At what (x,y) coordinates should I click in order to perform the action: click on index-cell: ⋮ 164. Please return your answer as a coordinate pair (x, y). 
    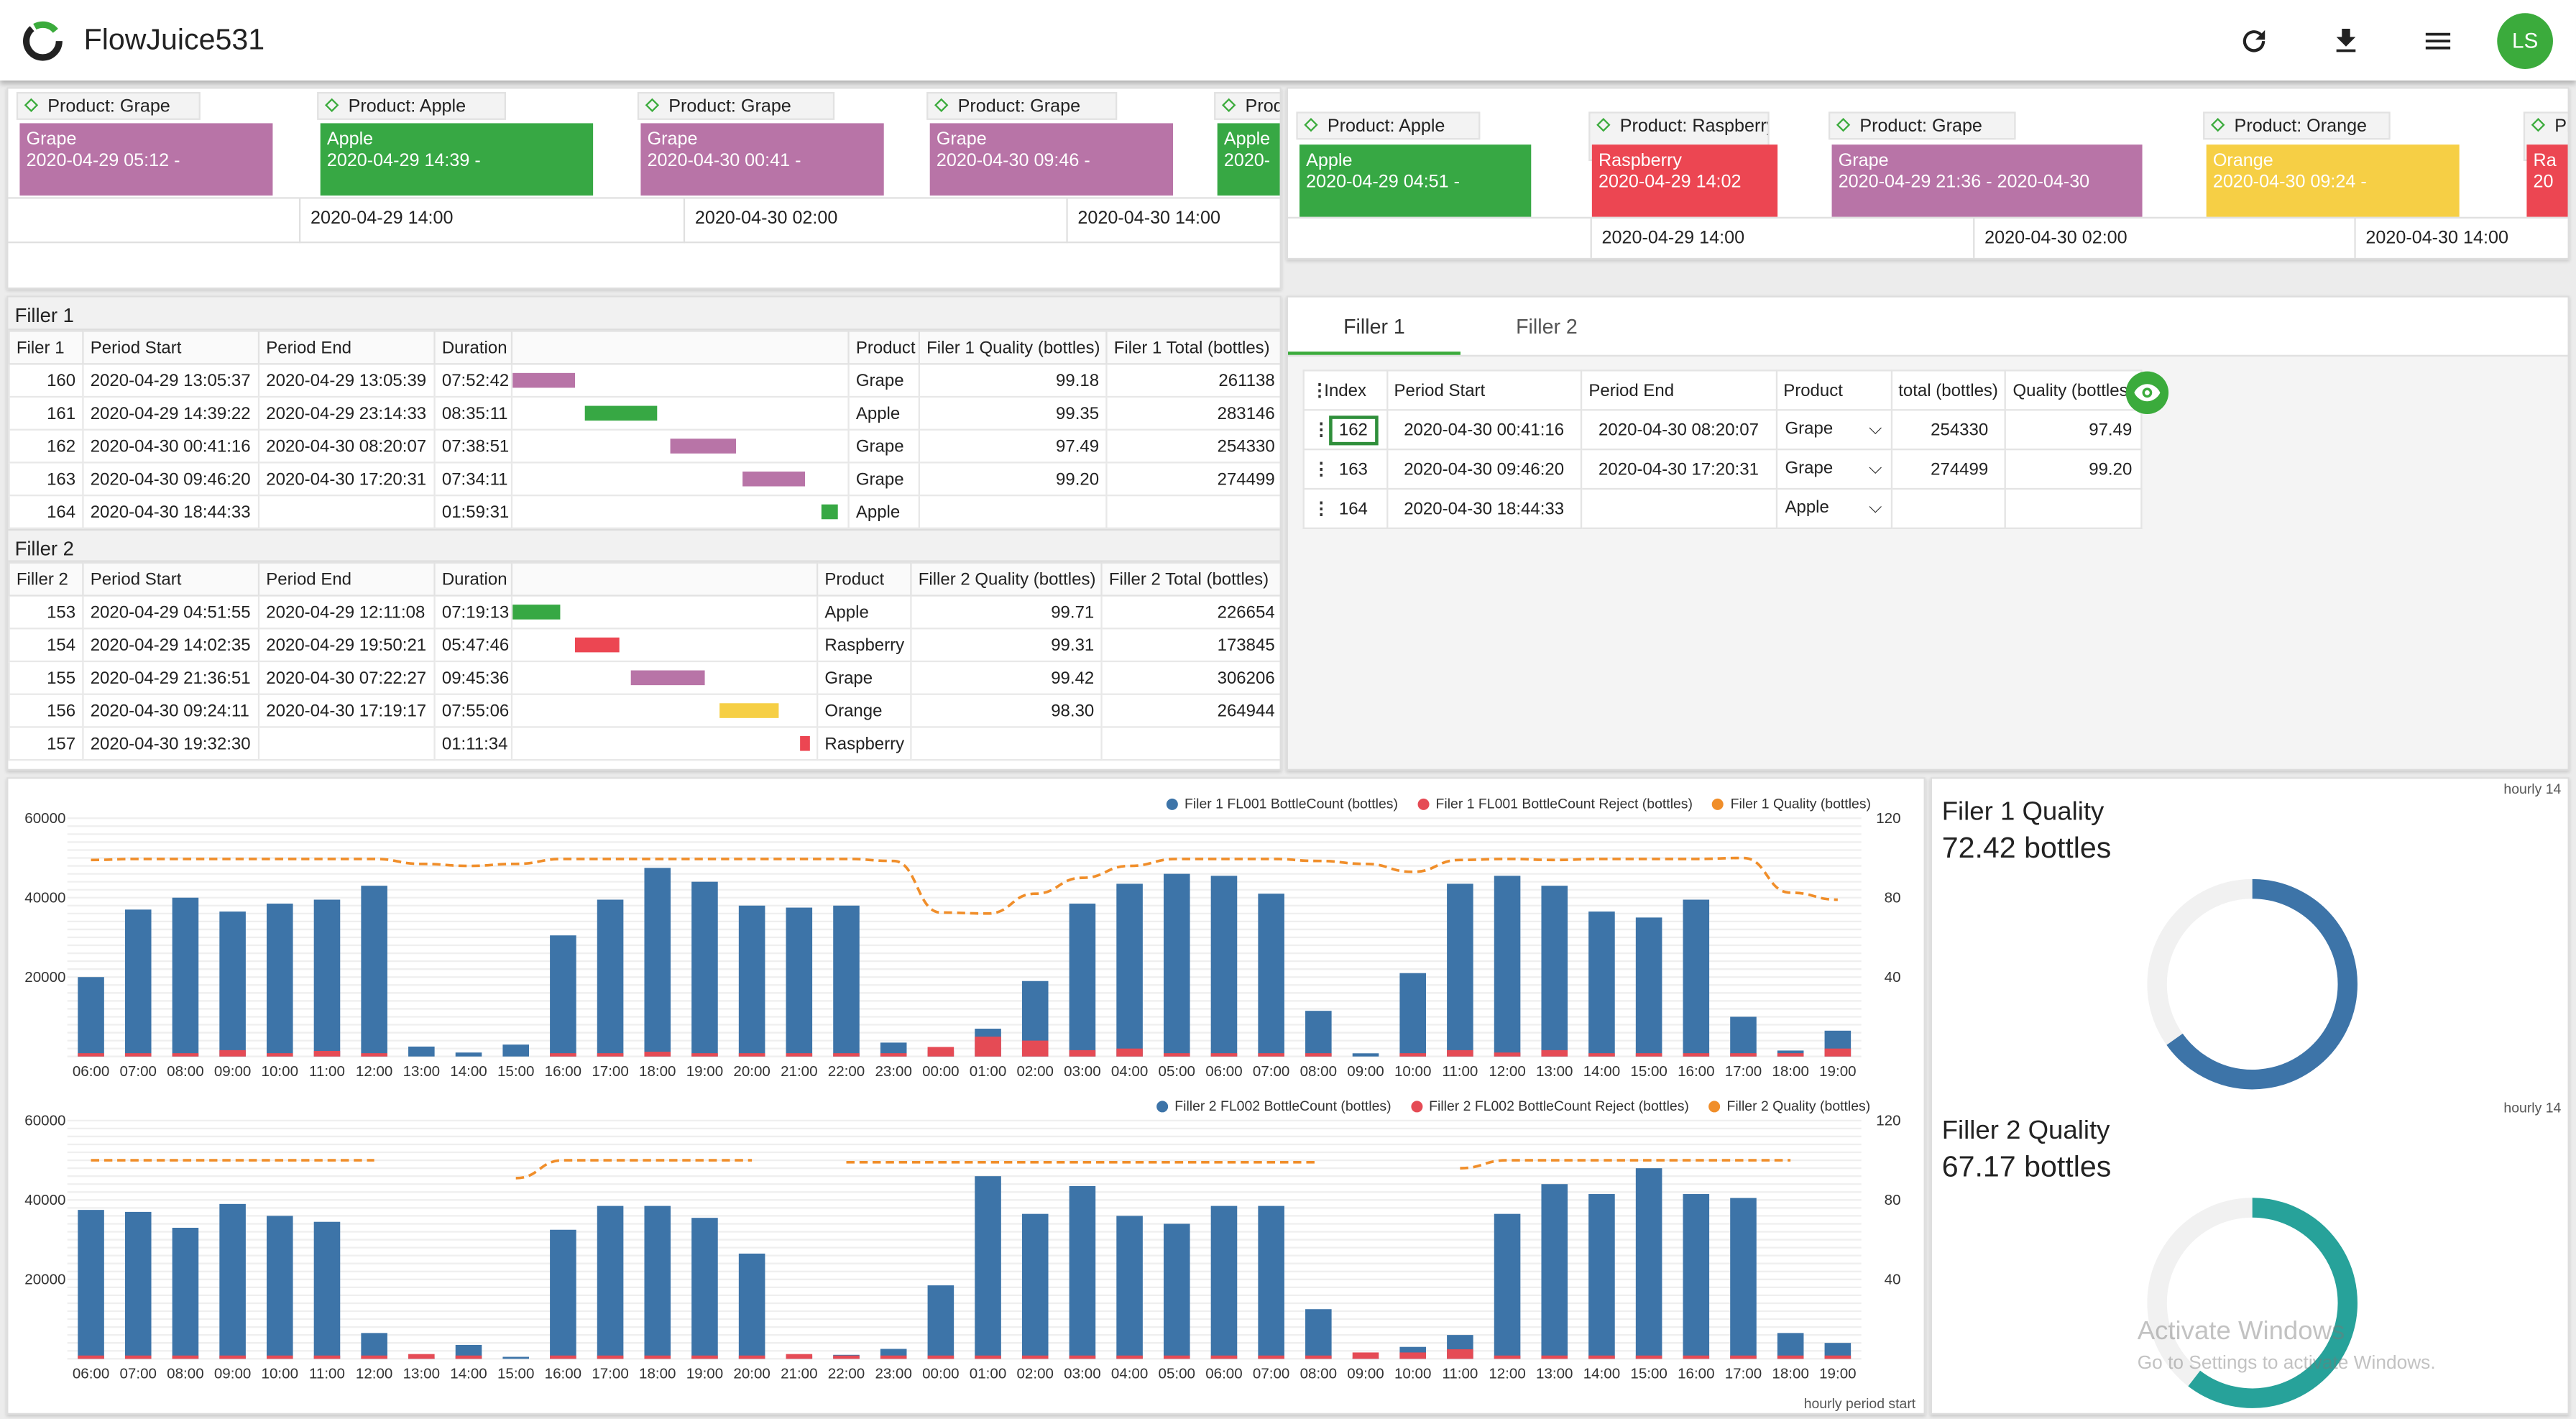
    Looking at the image, I should click on (1345, 508).